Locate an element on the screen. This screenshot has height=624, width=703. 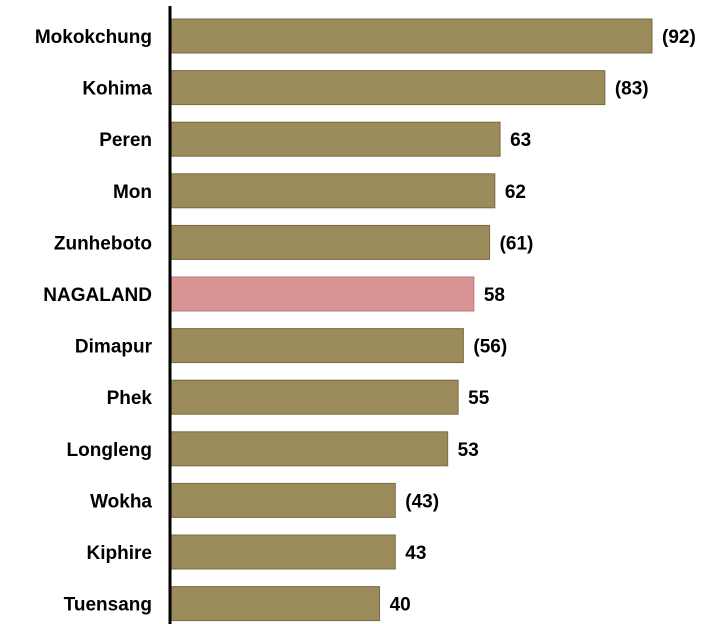
bar-zunheboto is located at coordinates (330, 242).